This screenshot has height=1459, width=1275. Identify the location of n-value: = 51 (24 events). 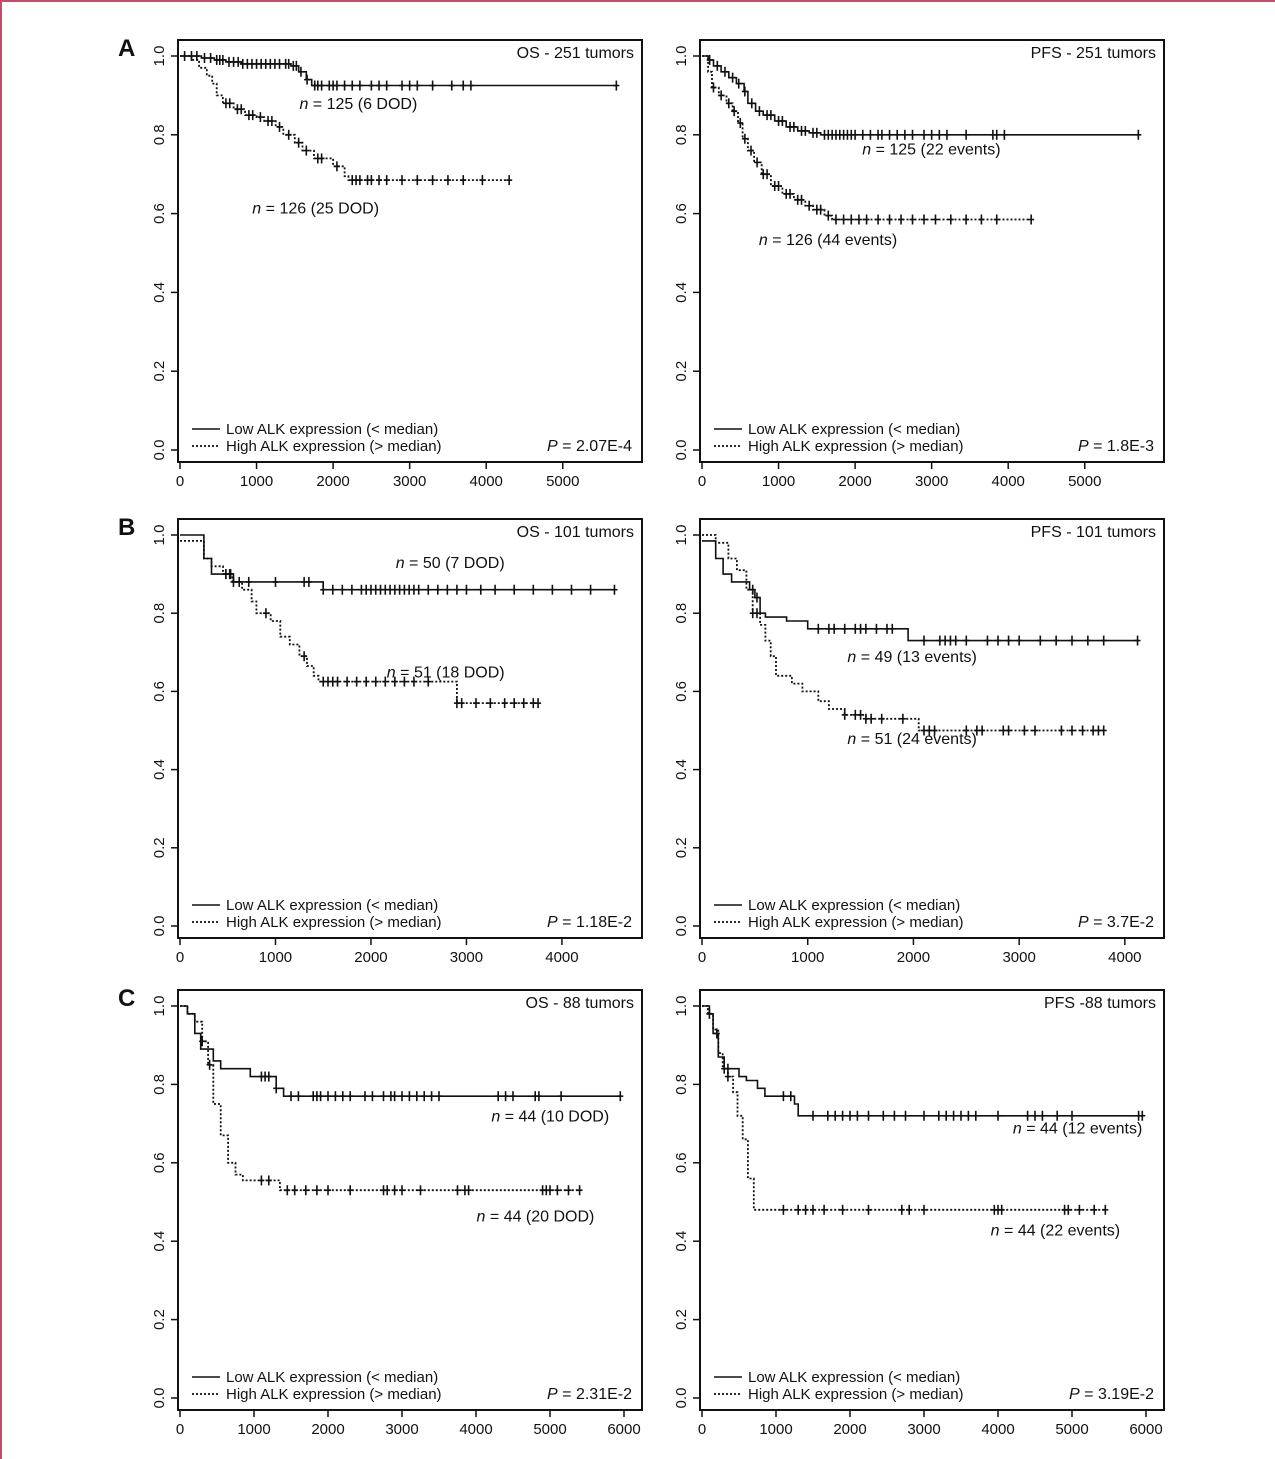
(916, 739).